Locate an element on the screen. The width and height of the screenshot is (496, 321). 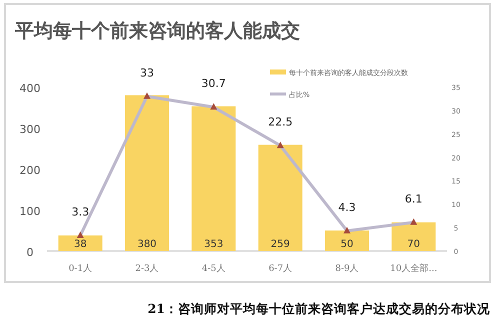
y-tick-label: 200 is located at coordinates (30, 170).